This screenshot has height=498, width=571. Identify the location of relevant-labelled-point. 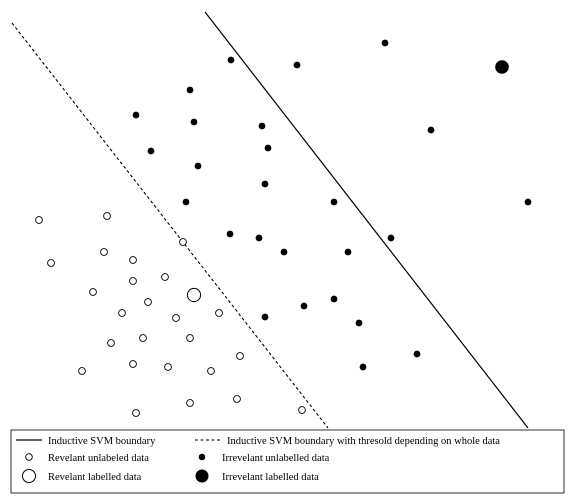
(194, 295).